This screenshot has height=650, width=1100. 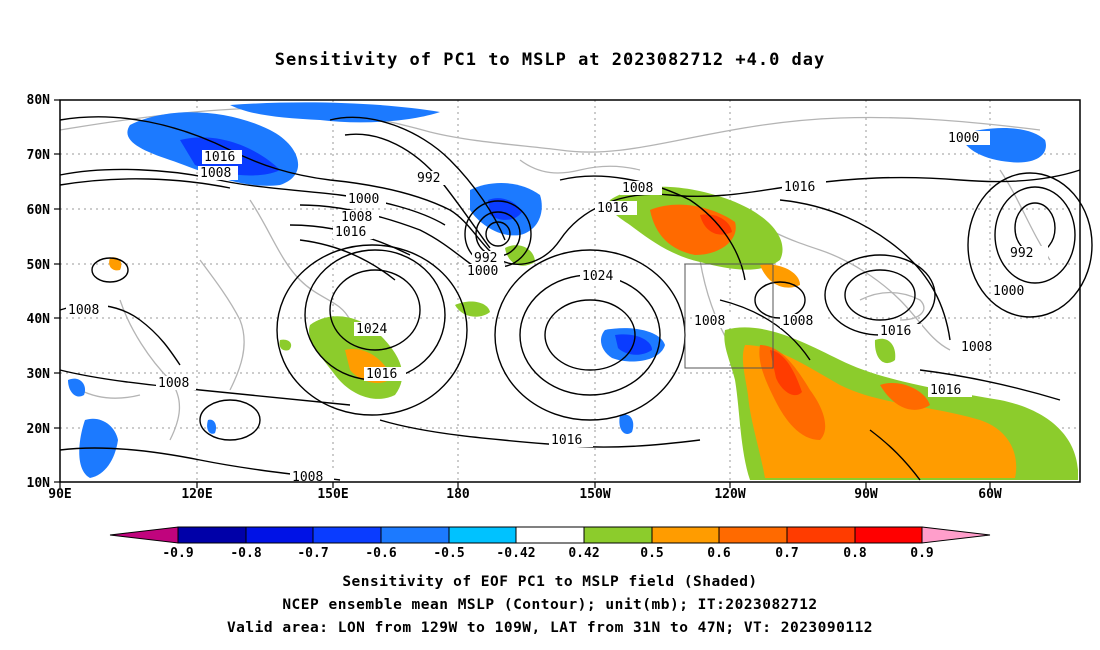 I want to click on colorbar-label: 0.42, so click(x=583, y=553).